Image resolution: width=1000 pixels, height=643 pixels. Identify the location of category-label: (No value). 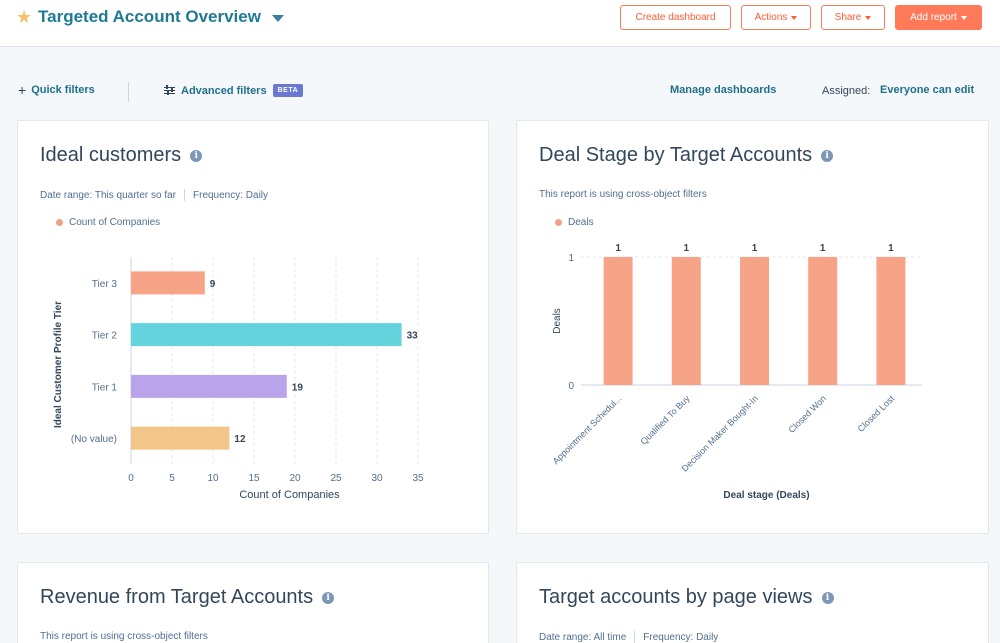
(94, 439).